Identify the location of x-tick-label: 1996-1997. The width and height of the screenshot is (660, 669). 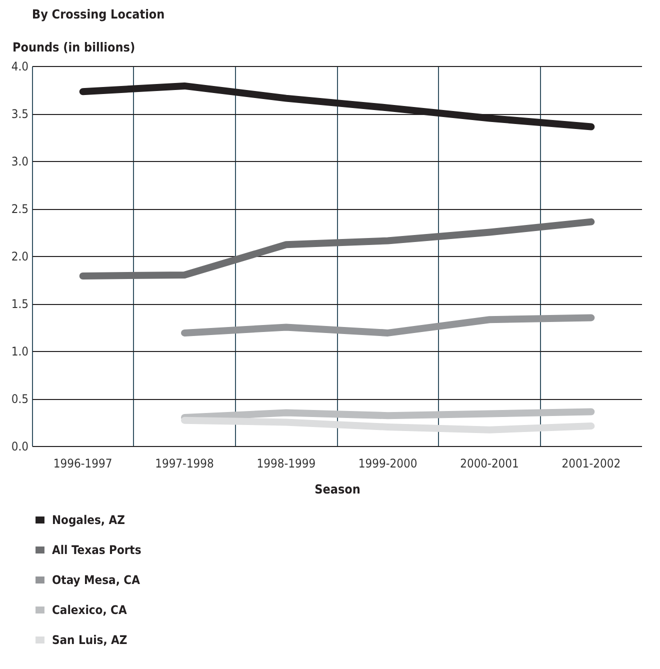
(82, 463).